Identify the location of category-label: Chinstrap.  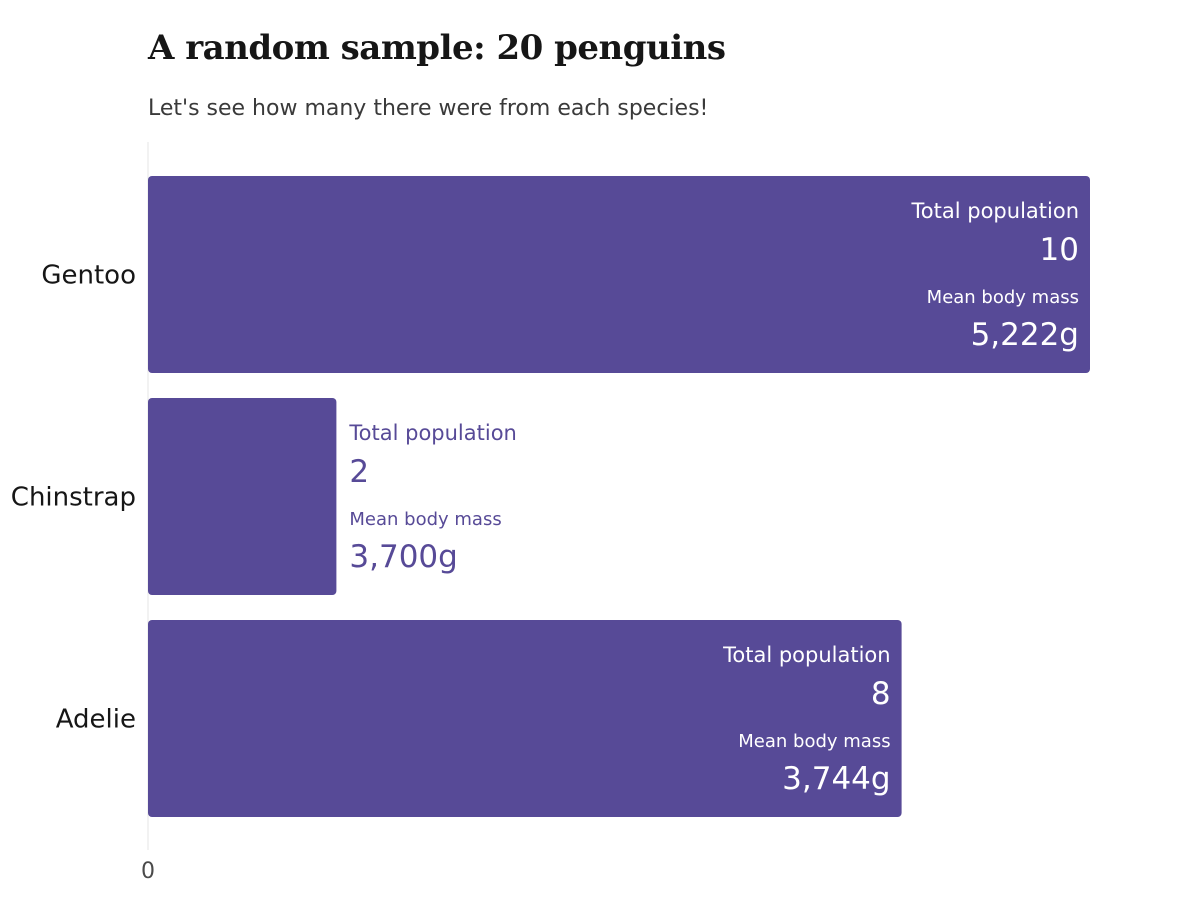
(73, 498).